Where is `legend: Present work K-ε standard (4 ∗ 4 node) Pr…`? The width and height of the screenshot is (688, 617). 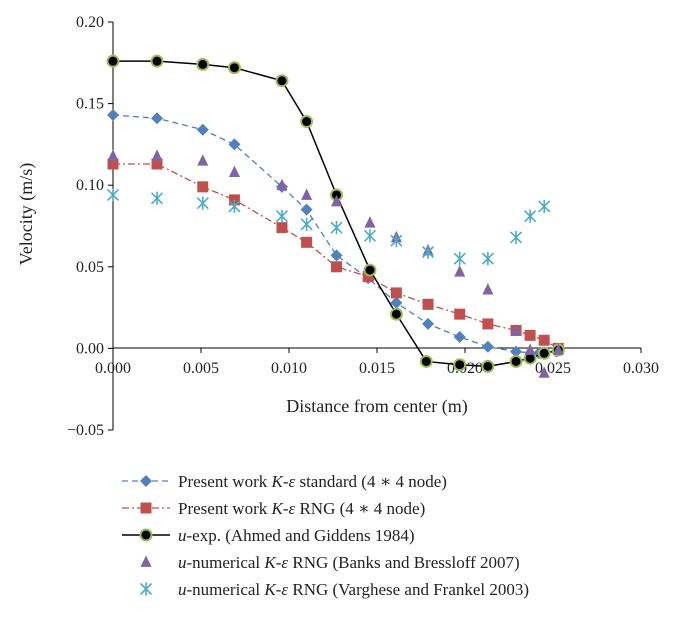 legend: Present work K-ε standard (4 ∗ 4 node) Pr… is located at coordinates (325, 535).